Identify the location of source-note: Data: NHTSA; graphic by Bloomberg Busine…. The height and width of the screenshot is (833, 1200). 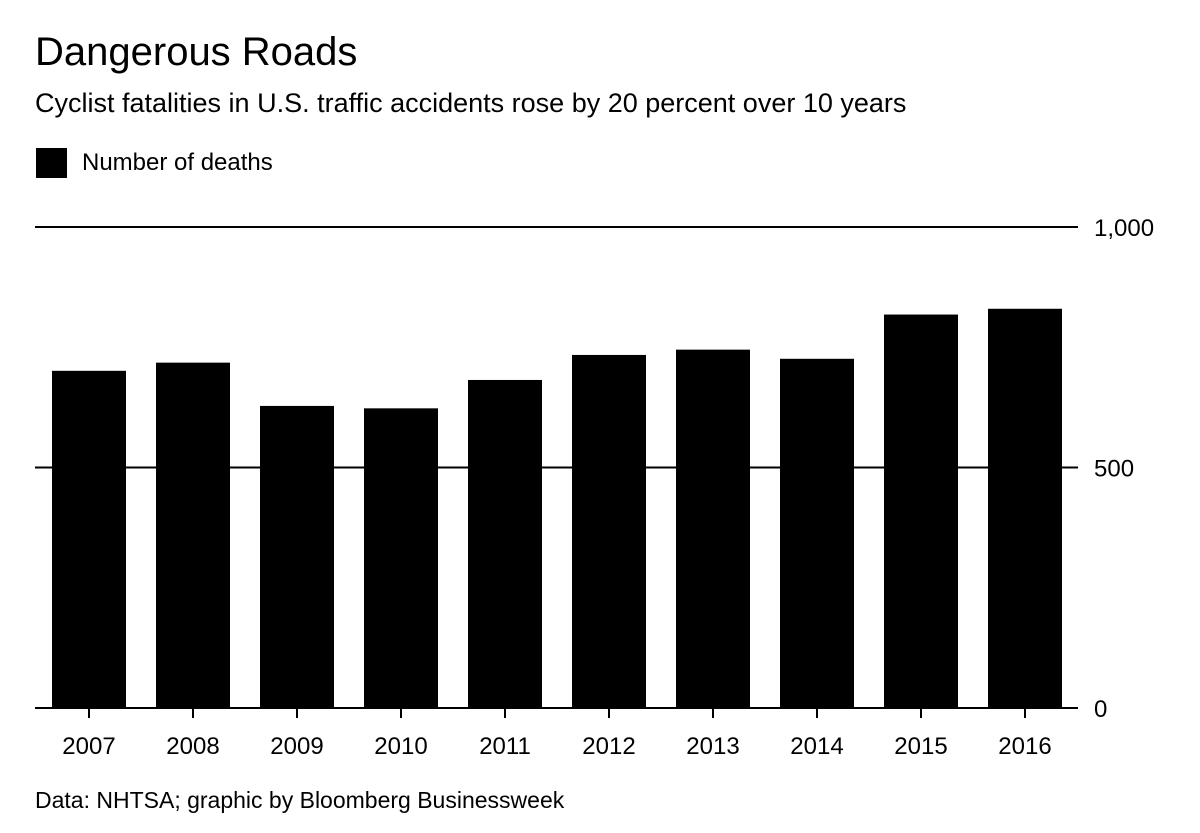
(300, 800).